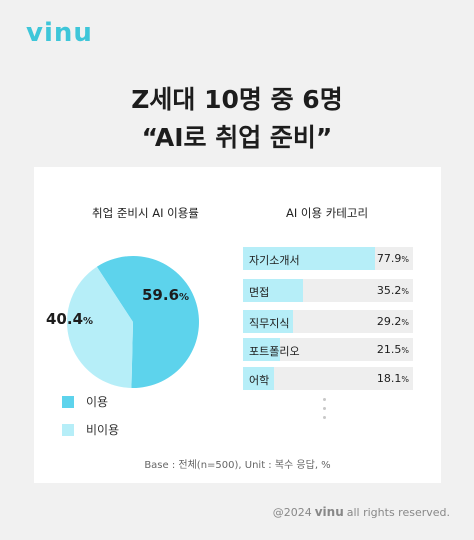  Describe the element at coordinates (65, 319) in the screenshot. I see `pie-value-non-use-number: 40.4` at that location.